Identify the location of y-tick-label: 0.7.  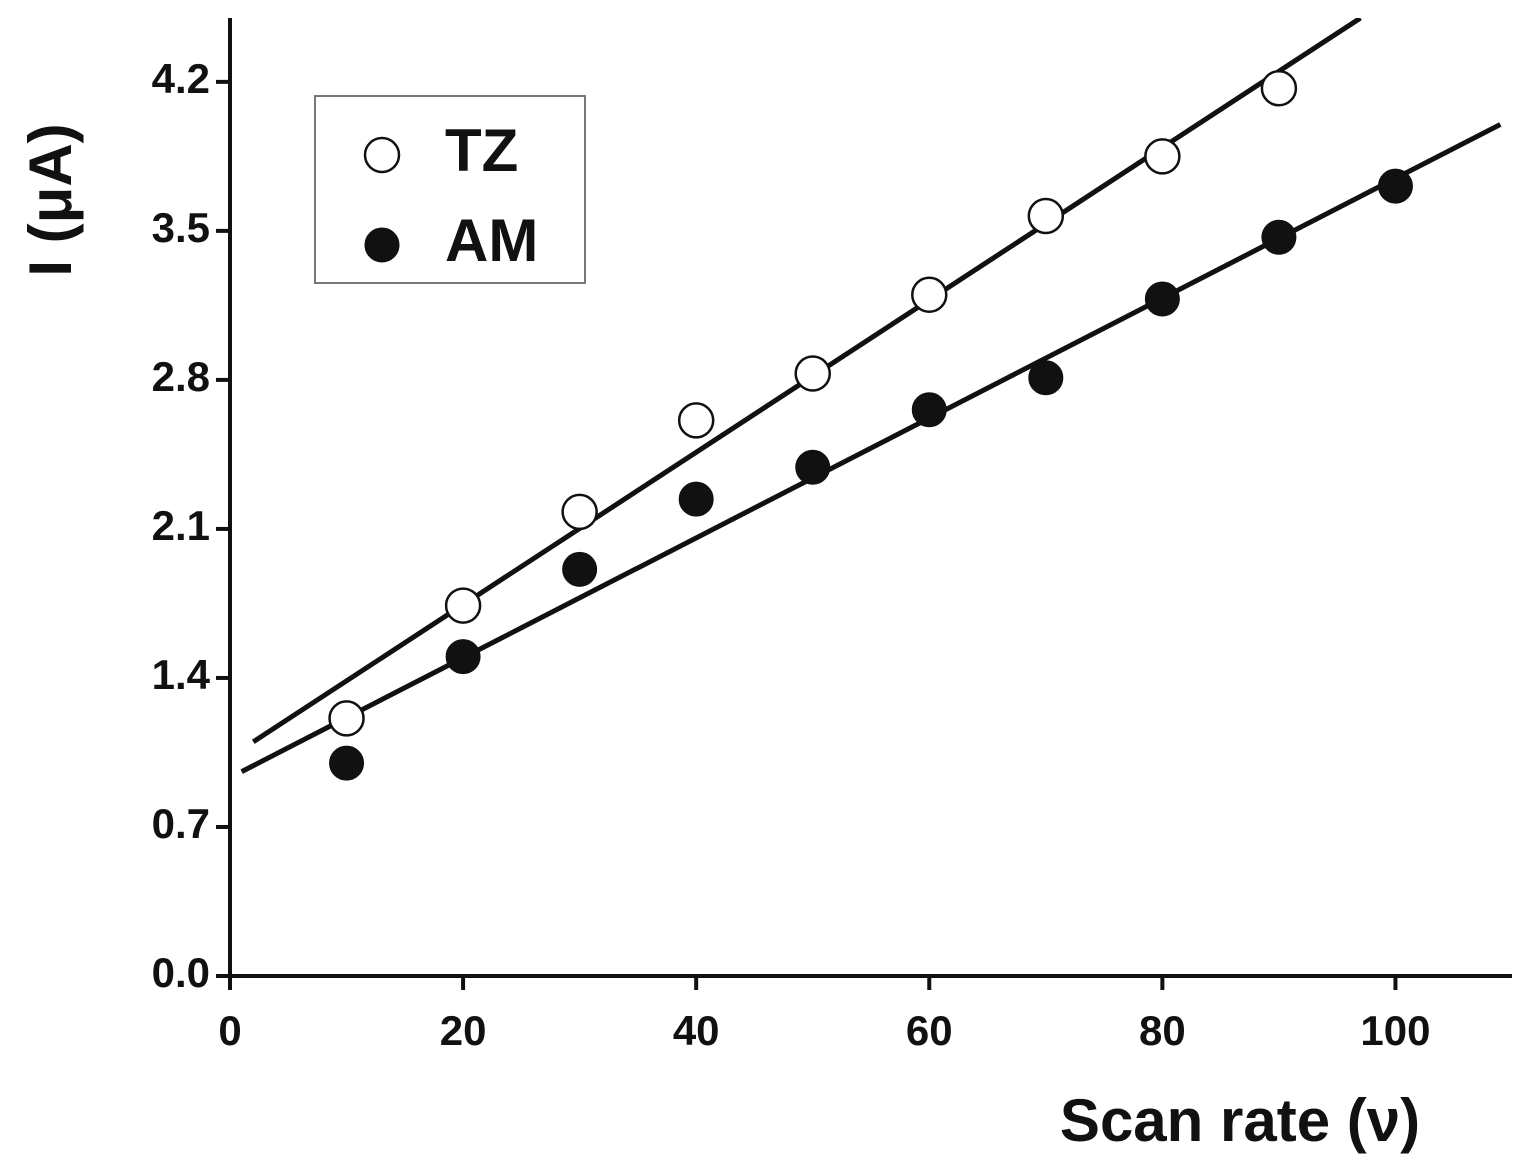
(181, 823).